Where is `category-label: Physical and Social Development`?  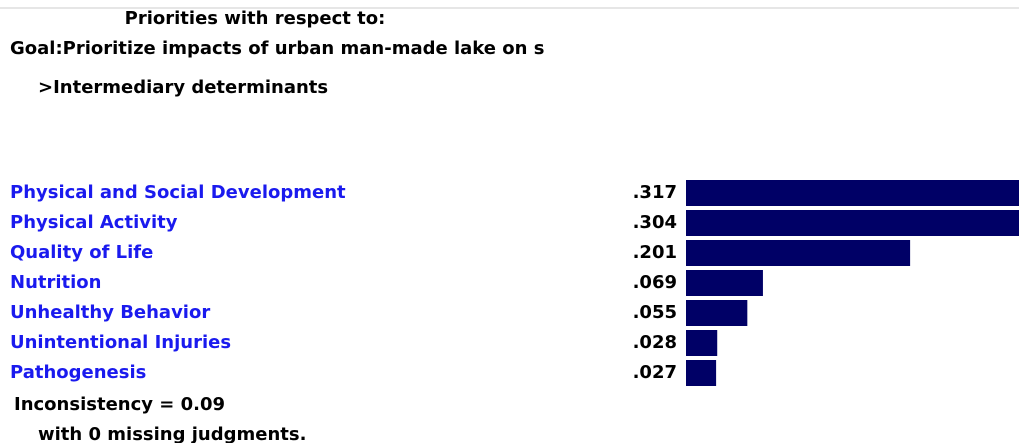 category-label: Physical and Social Development is located at coordinates (178, 192).